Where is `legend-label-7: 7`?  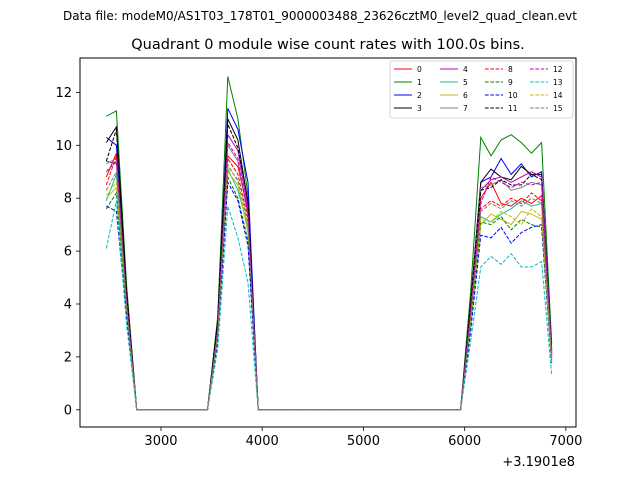 legend-label-7: 7 is located at coordinates (465, 108).